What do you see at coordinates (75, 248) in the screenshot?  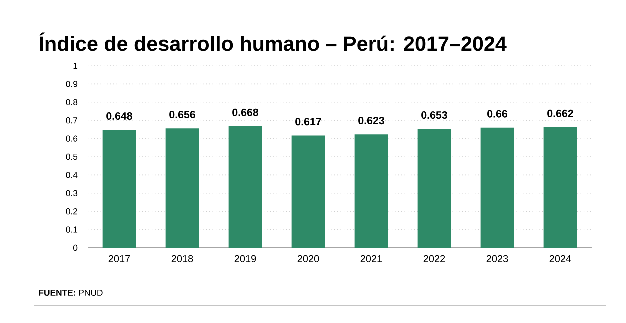 I see `y-tick-label: 0` at bounding box center [75, 248].